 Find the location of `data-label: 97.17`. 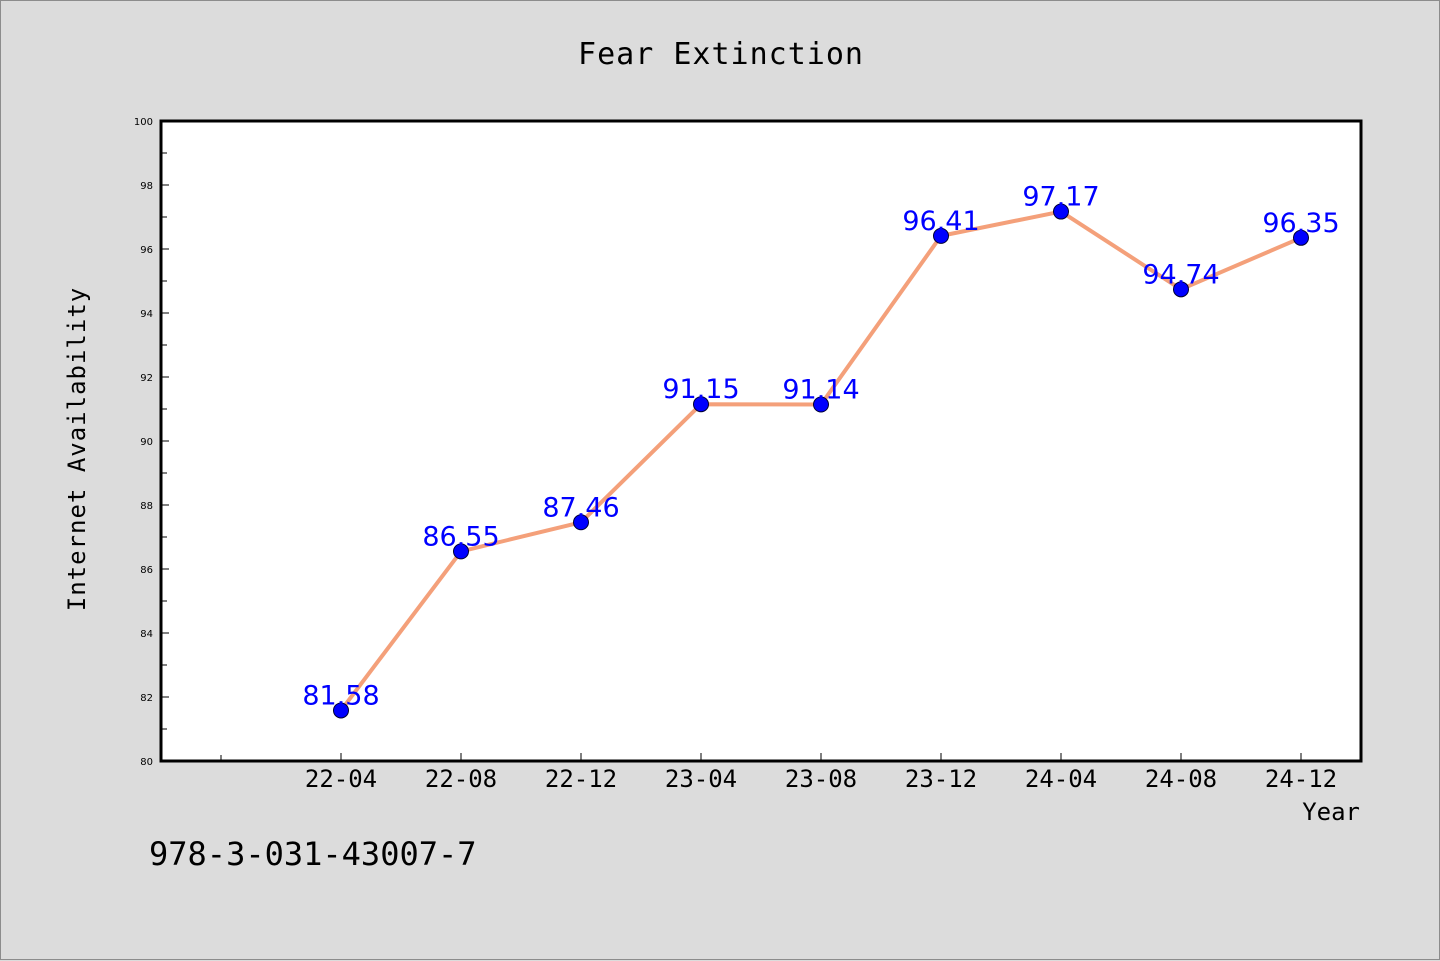

data-label: 97.17 is located at coordinates (1060, 197).